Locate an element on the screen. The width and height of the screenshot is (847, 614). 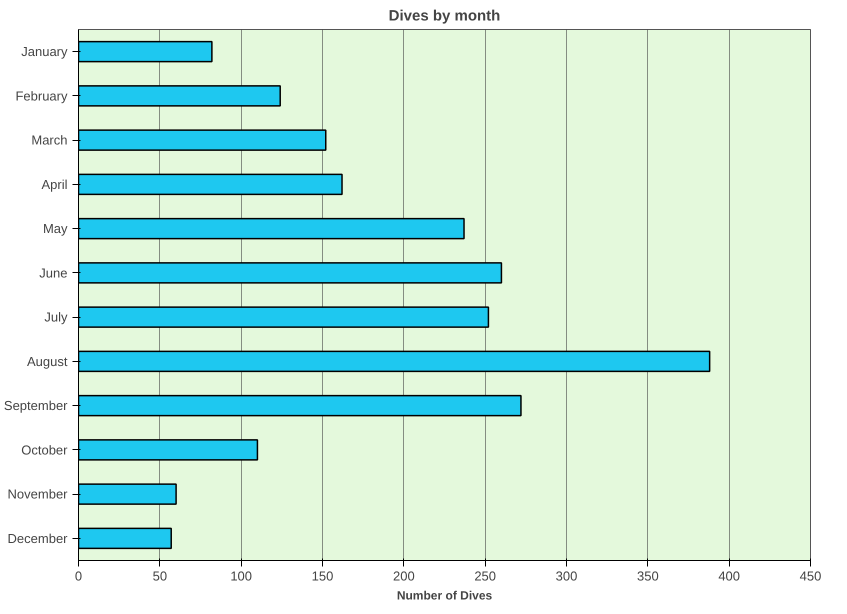
x-axis-title: Number of Dives is located at coordinates (444, 595).